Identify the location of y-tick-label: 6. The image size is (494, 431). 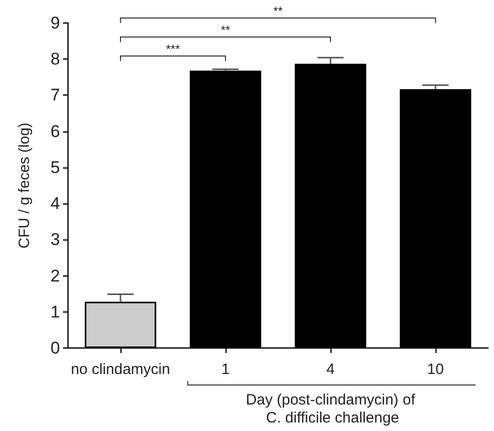
(55, 131).